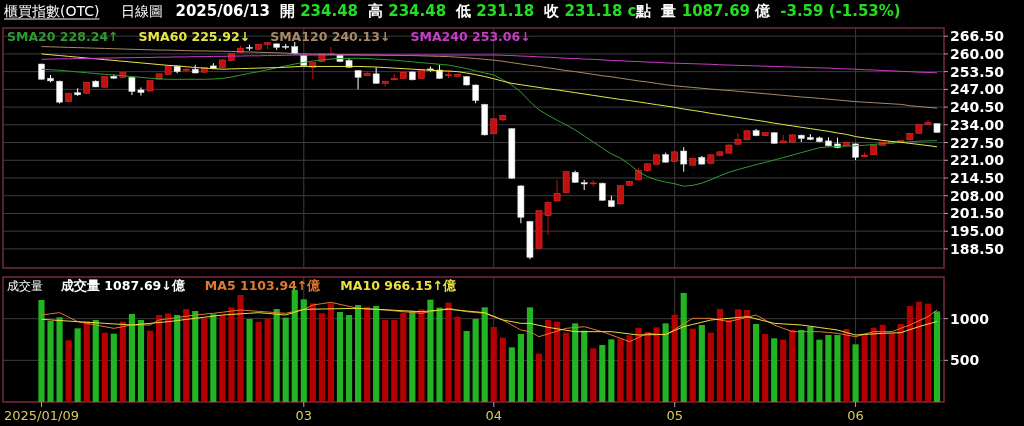  What do you see at coordinates (142, 11) in the screenshot?
I see `chart-subtitle: 日線圖` at bounding box center [142, 11].